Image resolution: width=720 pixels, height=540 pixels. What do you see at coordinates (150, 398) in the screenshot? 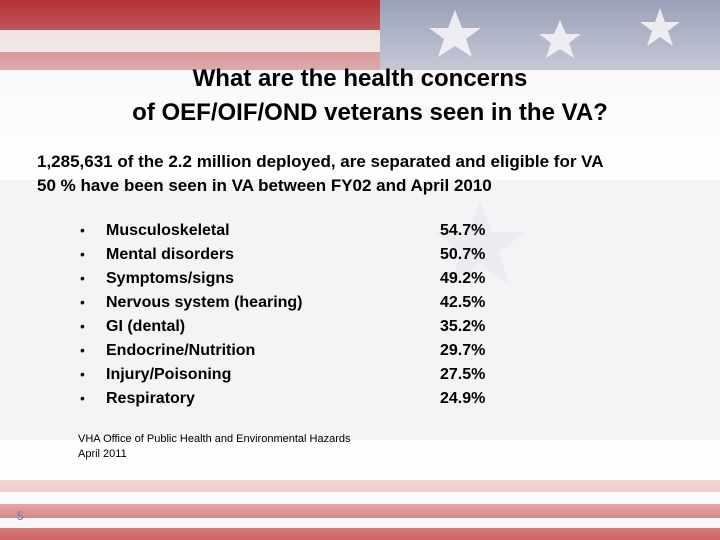
I see `item-label: Respiratory` at bounding box center [150, 398].